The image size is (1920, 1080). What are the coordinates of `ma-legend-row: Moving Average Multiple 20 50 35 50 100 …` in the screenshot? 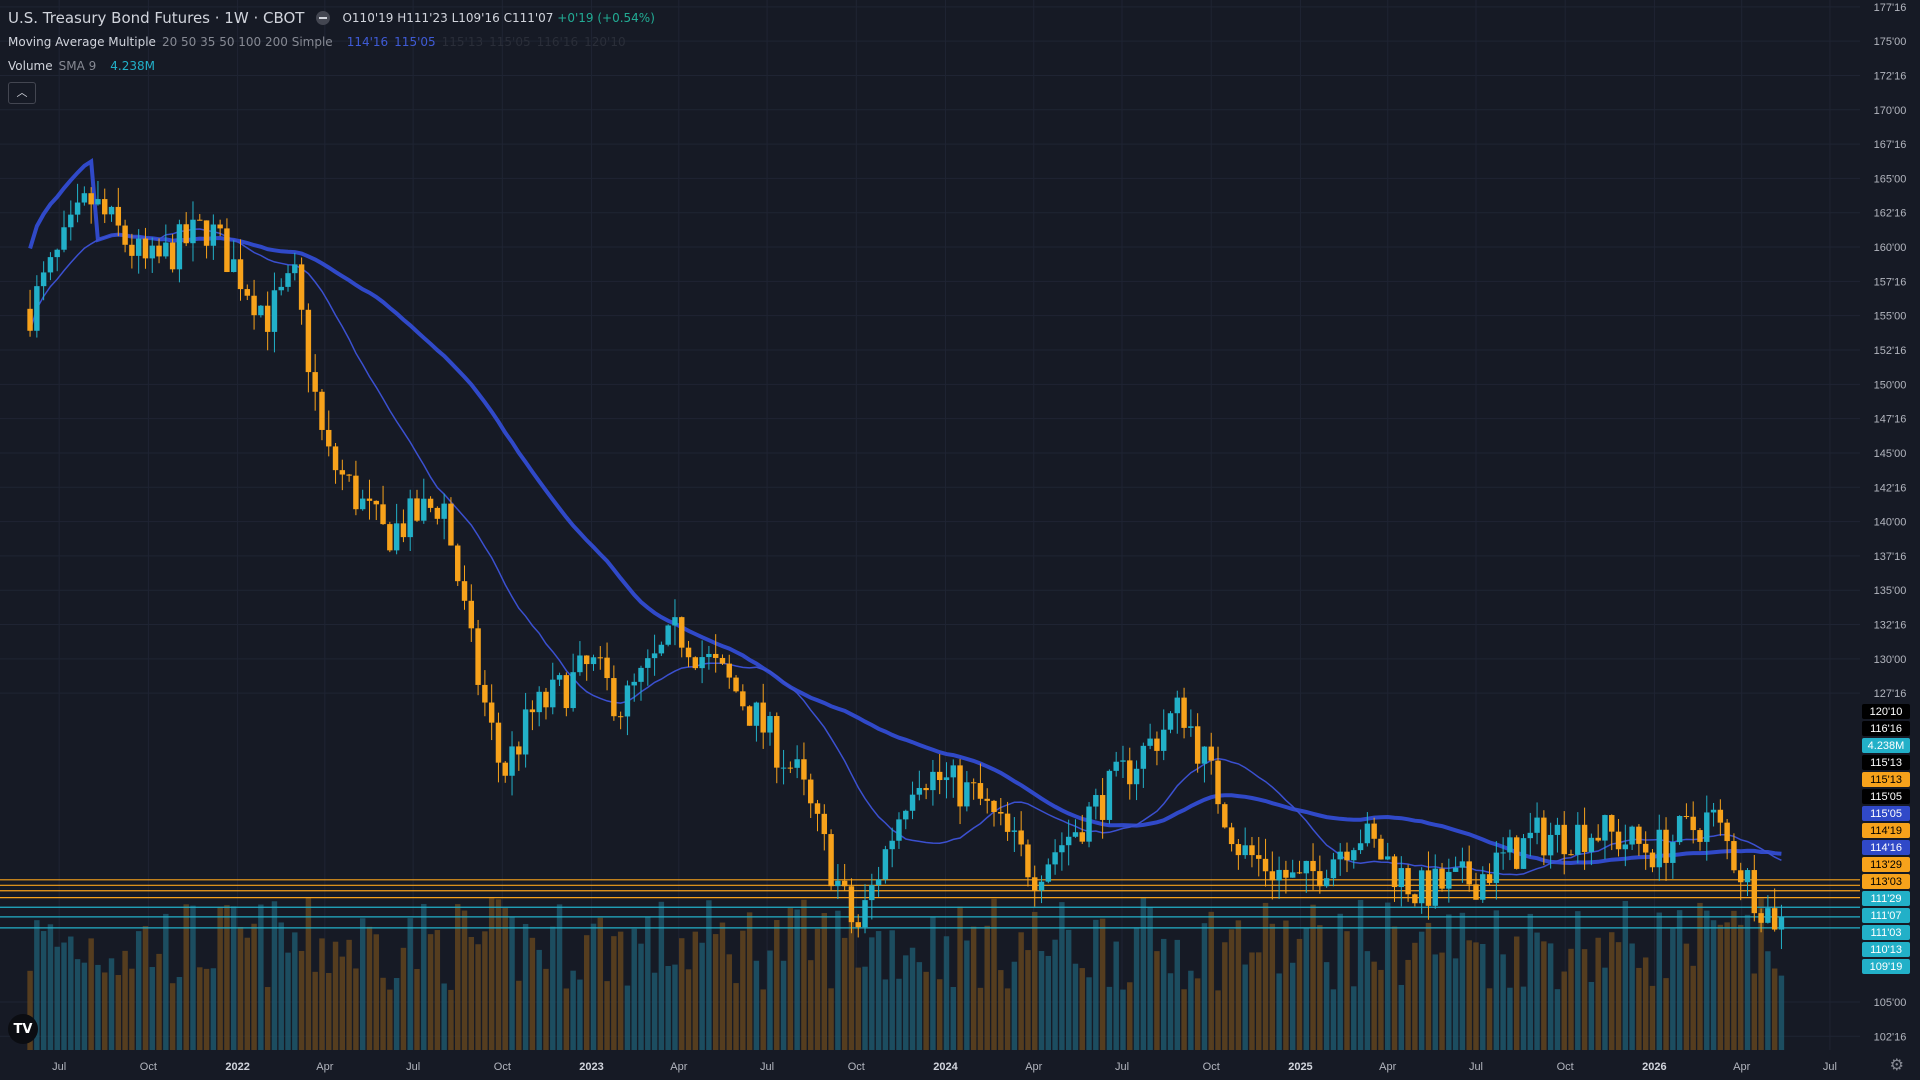 It's located at (331, 42).